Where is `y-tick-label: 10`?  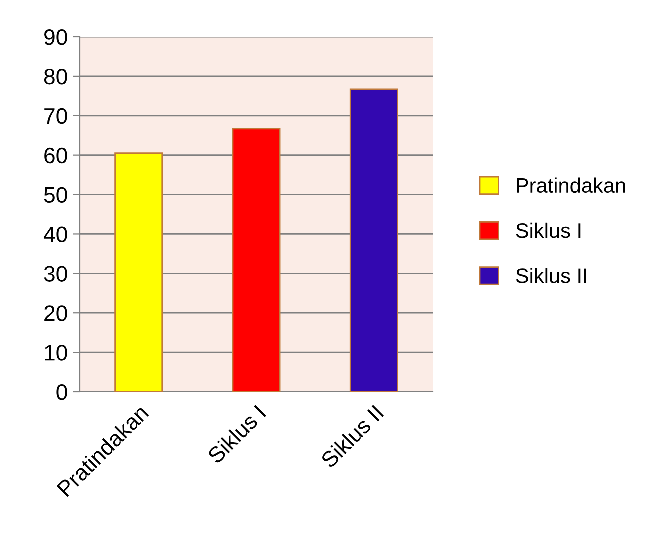
y-tick-label: 10 is located at coordinates (56, 353).